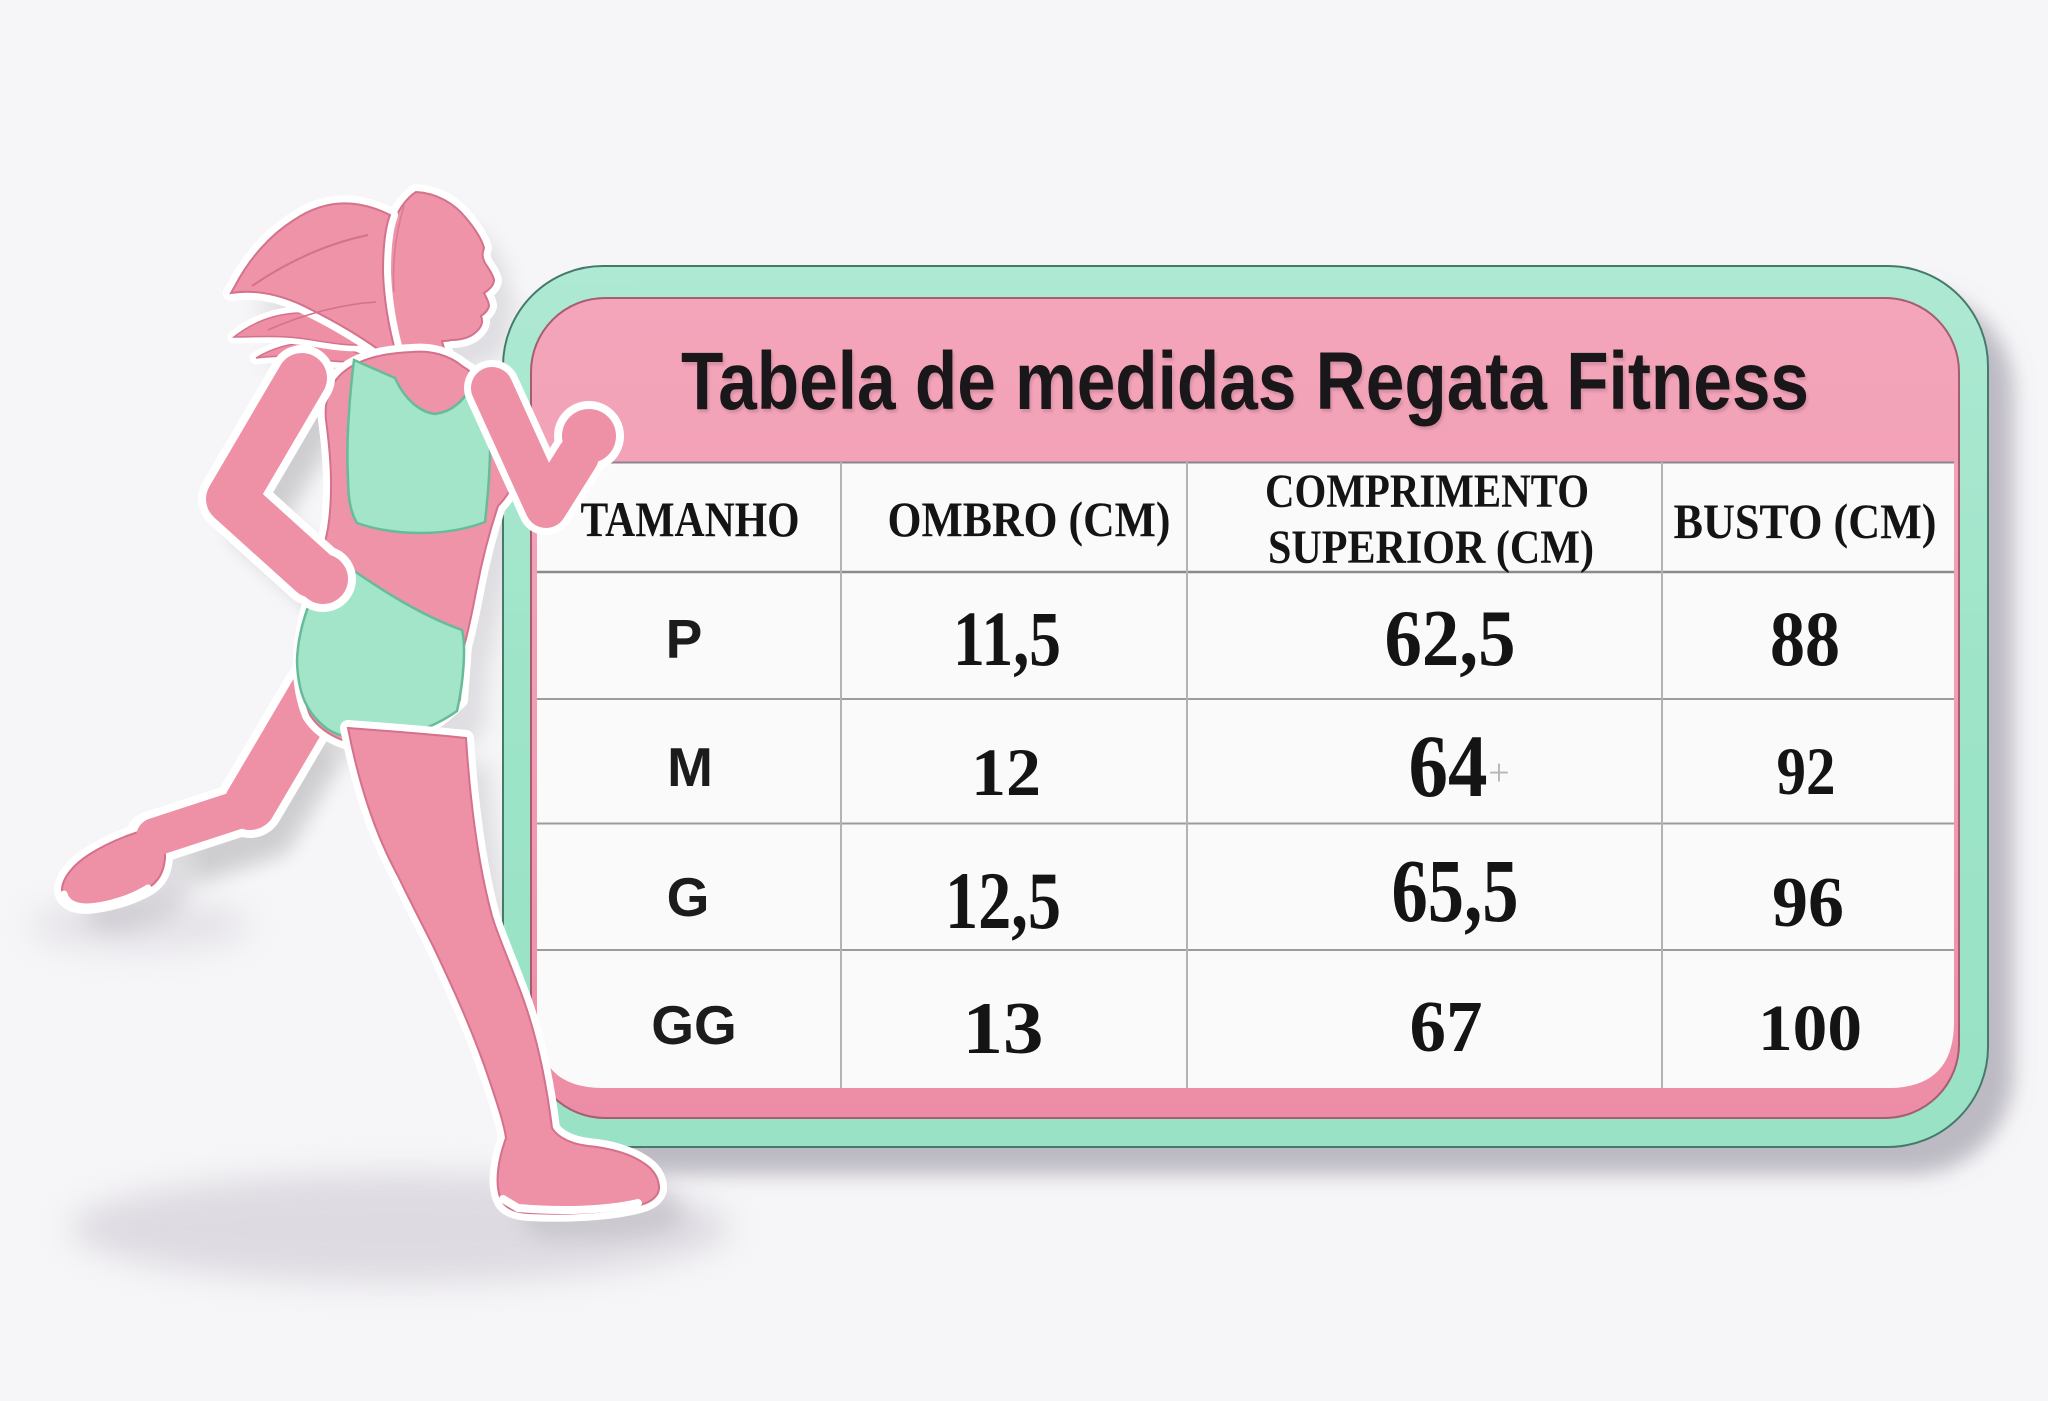 The image size is (2048, 1401). I want to click on svg-text: COMPRIMENTO, so click(1427, 491).